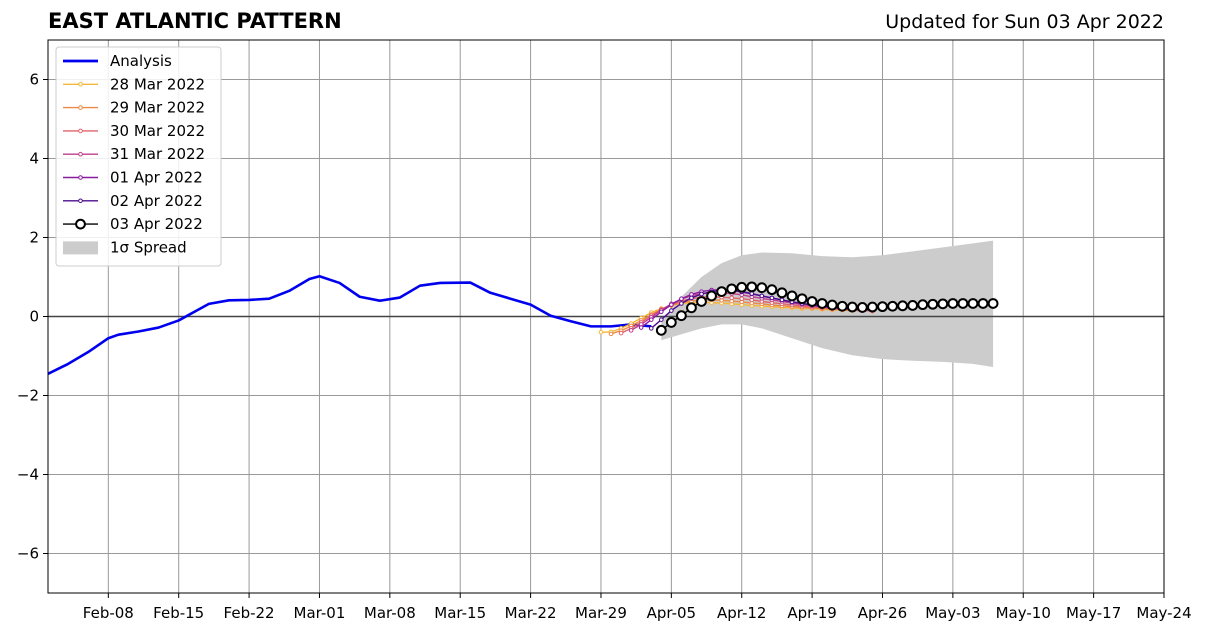 The width and height of the screenshot is (1207, 633). What do you see at coordinates (320, 613) in the screenshot?
I see `x-tick-label: Mar-01` at bounding box center [320, 613].